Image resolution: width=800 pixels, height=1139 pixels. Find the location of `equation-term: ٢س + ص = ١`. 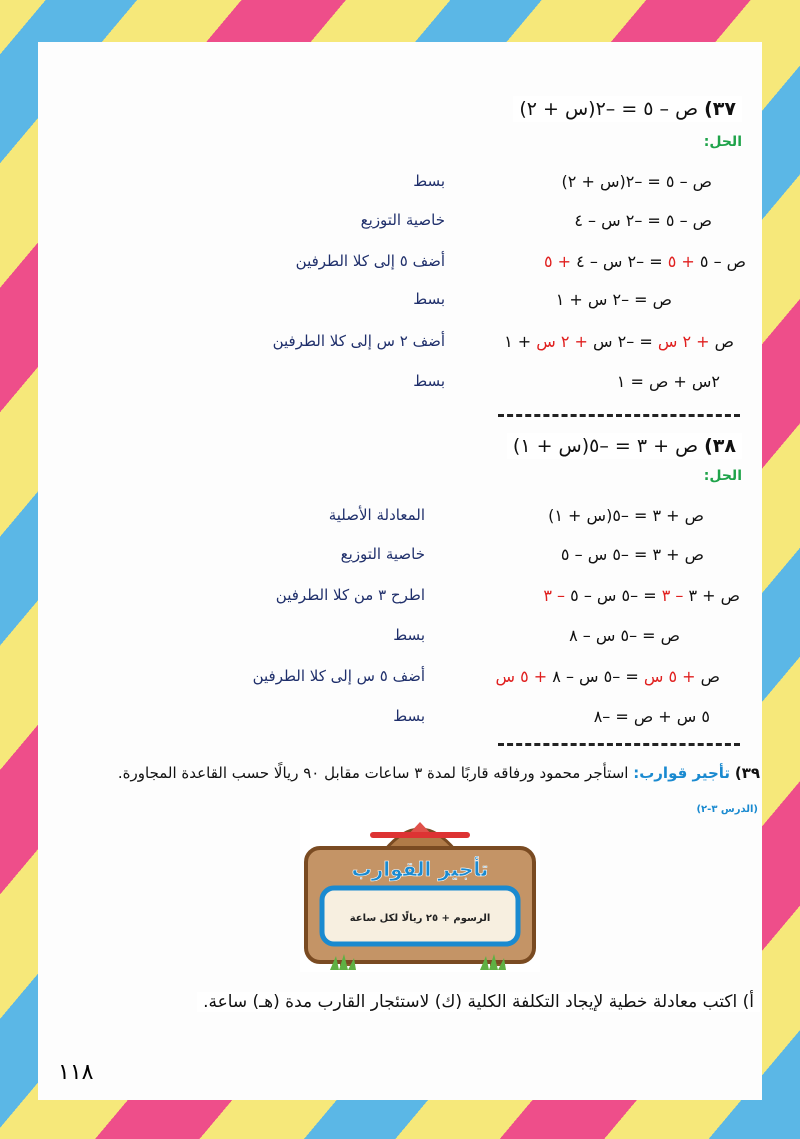

equation-term: ٢س + ص = ١ is located at coordinates (668, 381).